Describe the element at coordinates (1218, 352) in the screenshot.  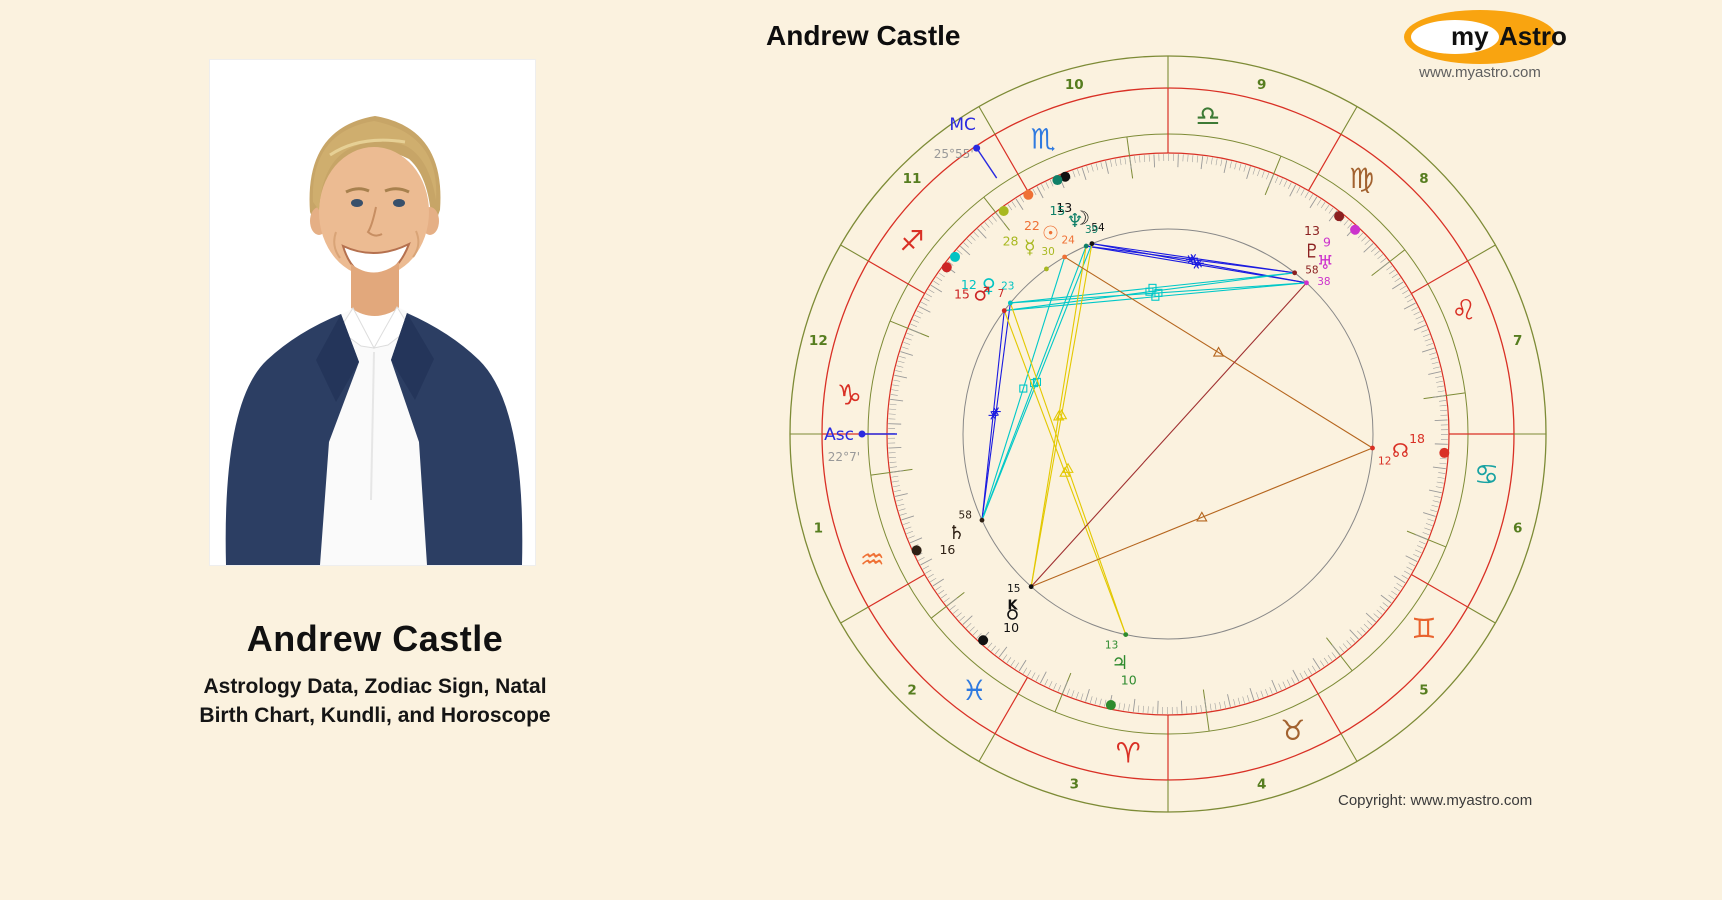
I see `aspect-line-sun-node-trine` at that location.